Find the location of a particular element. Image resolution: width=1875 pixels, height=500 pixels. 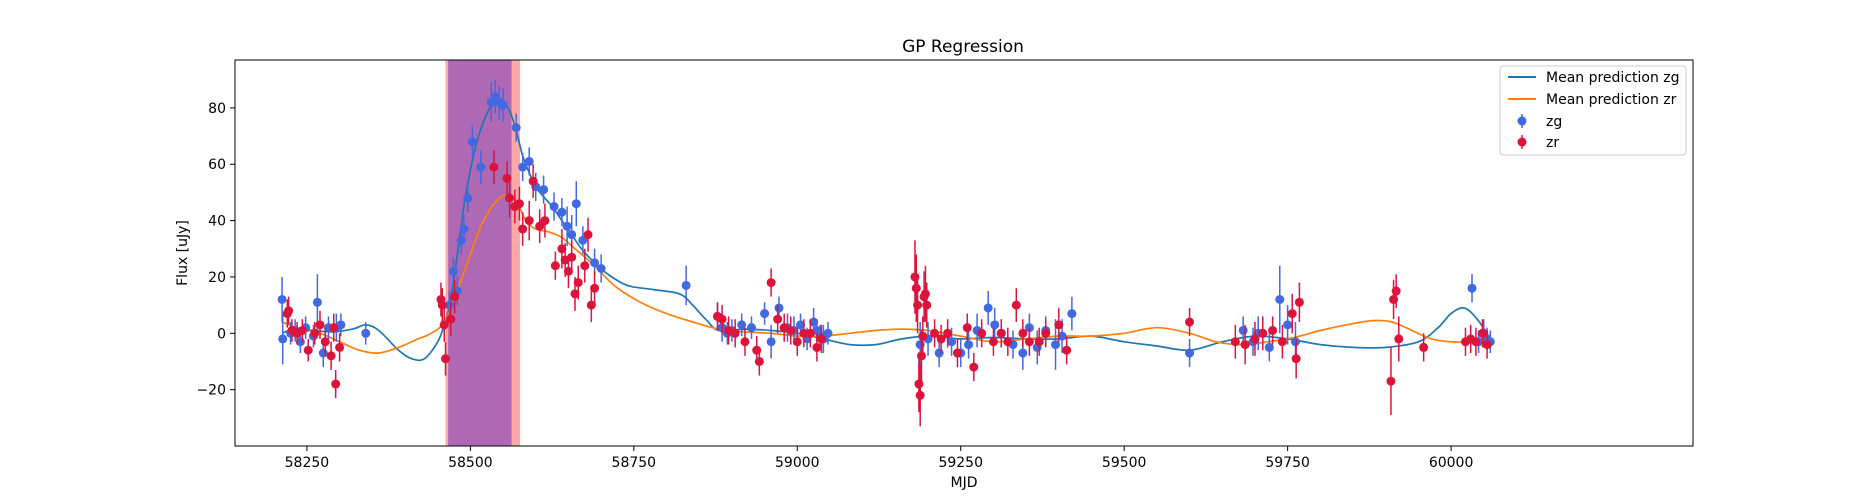

y-tick-label: 0 is located at coordinates (221, 334).